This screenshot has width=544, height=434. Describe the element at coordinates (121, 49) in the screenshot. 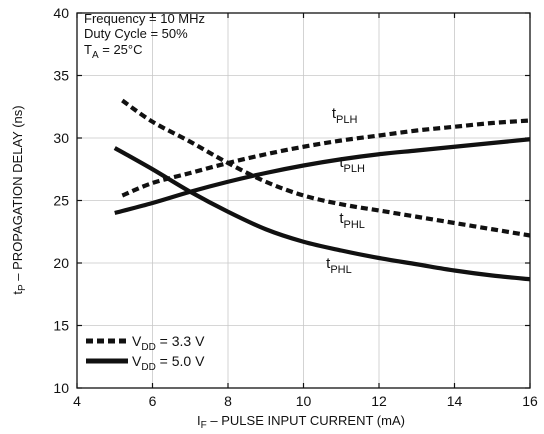

I see `temp-rest: = 25°C` at that location.